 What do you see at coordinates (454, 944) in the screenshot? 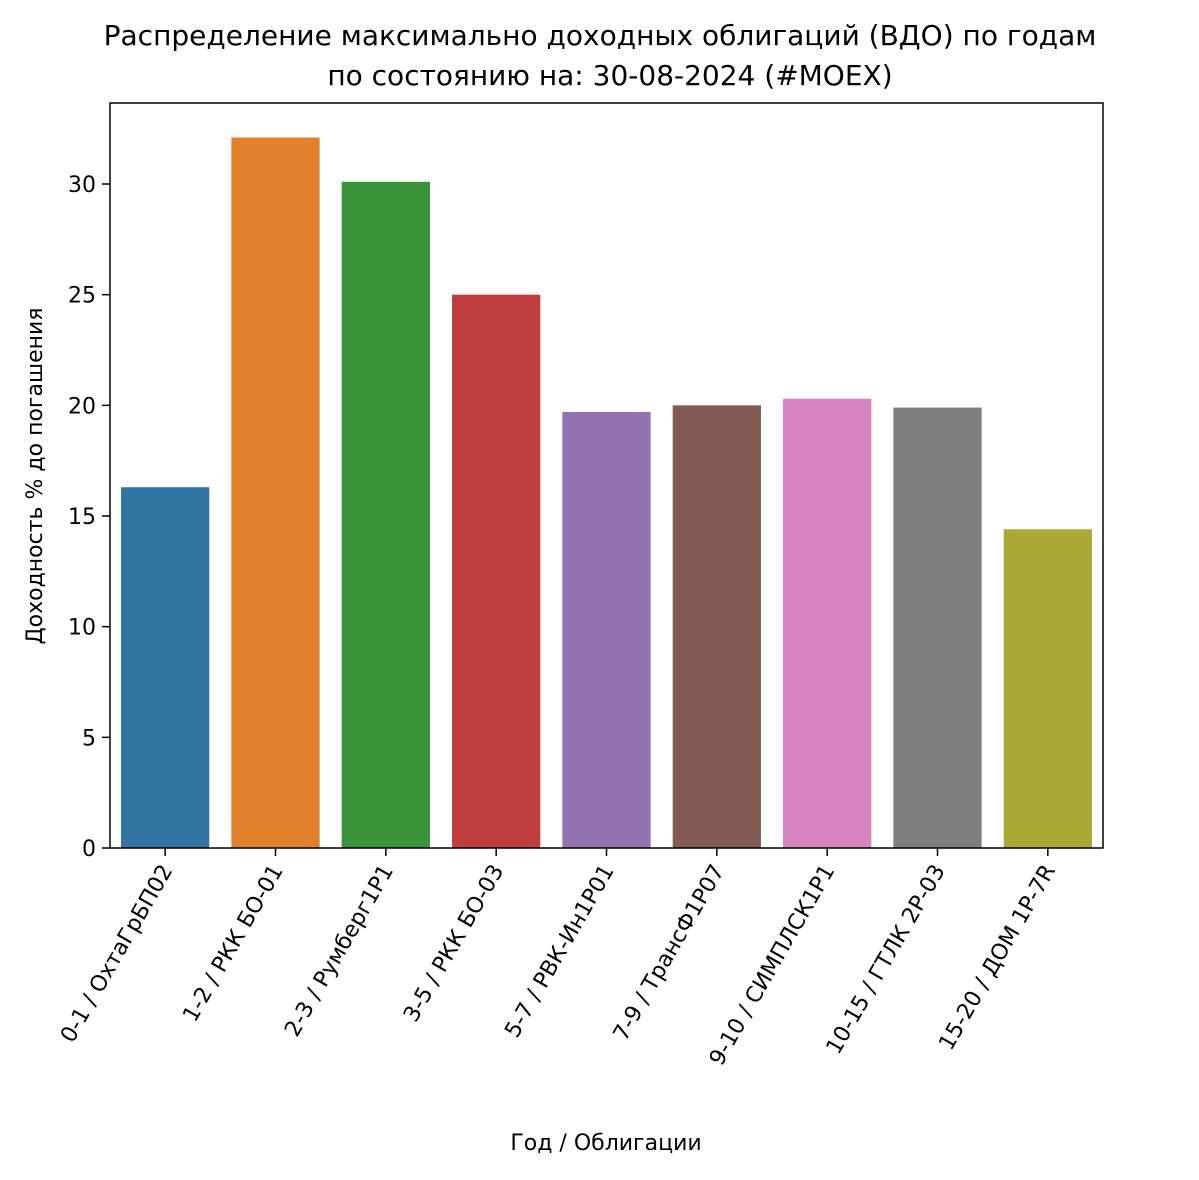
I see `x-tick-label: 3-5 / РКК БО-03` at bounding box center [454, 944].